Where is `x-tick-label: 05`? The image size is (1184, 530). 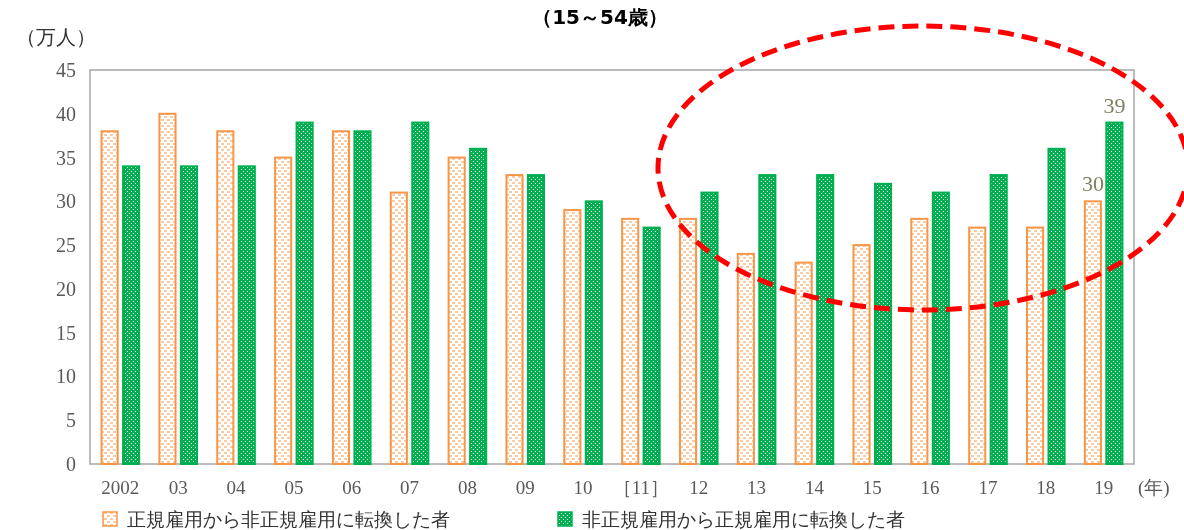 x-tick-label: 05 is located at coordinates (294, 487).